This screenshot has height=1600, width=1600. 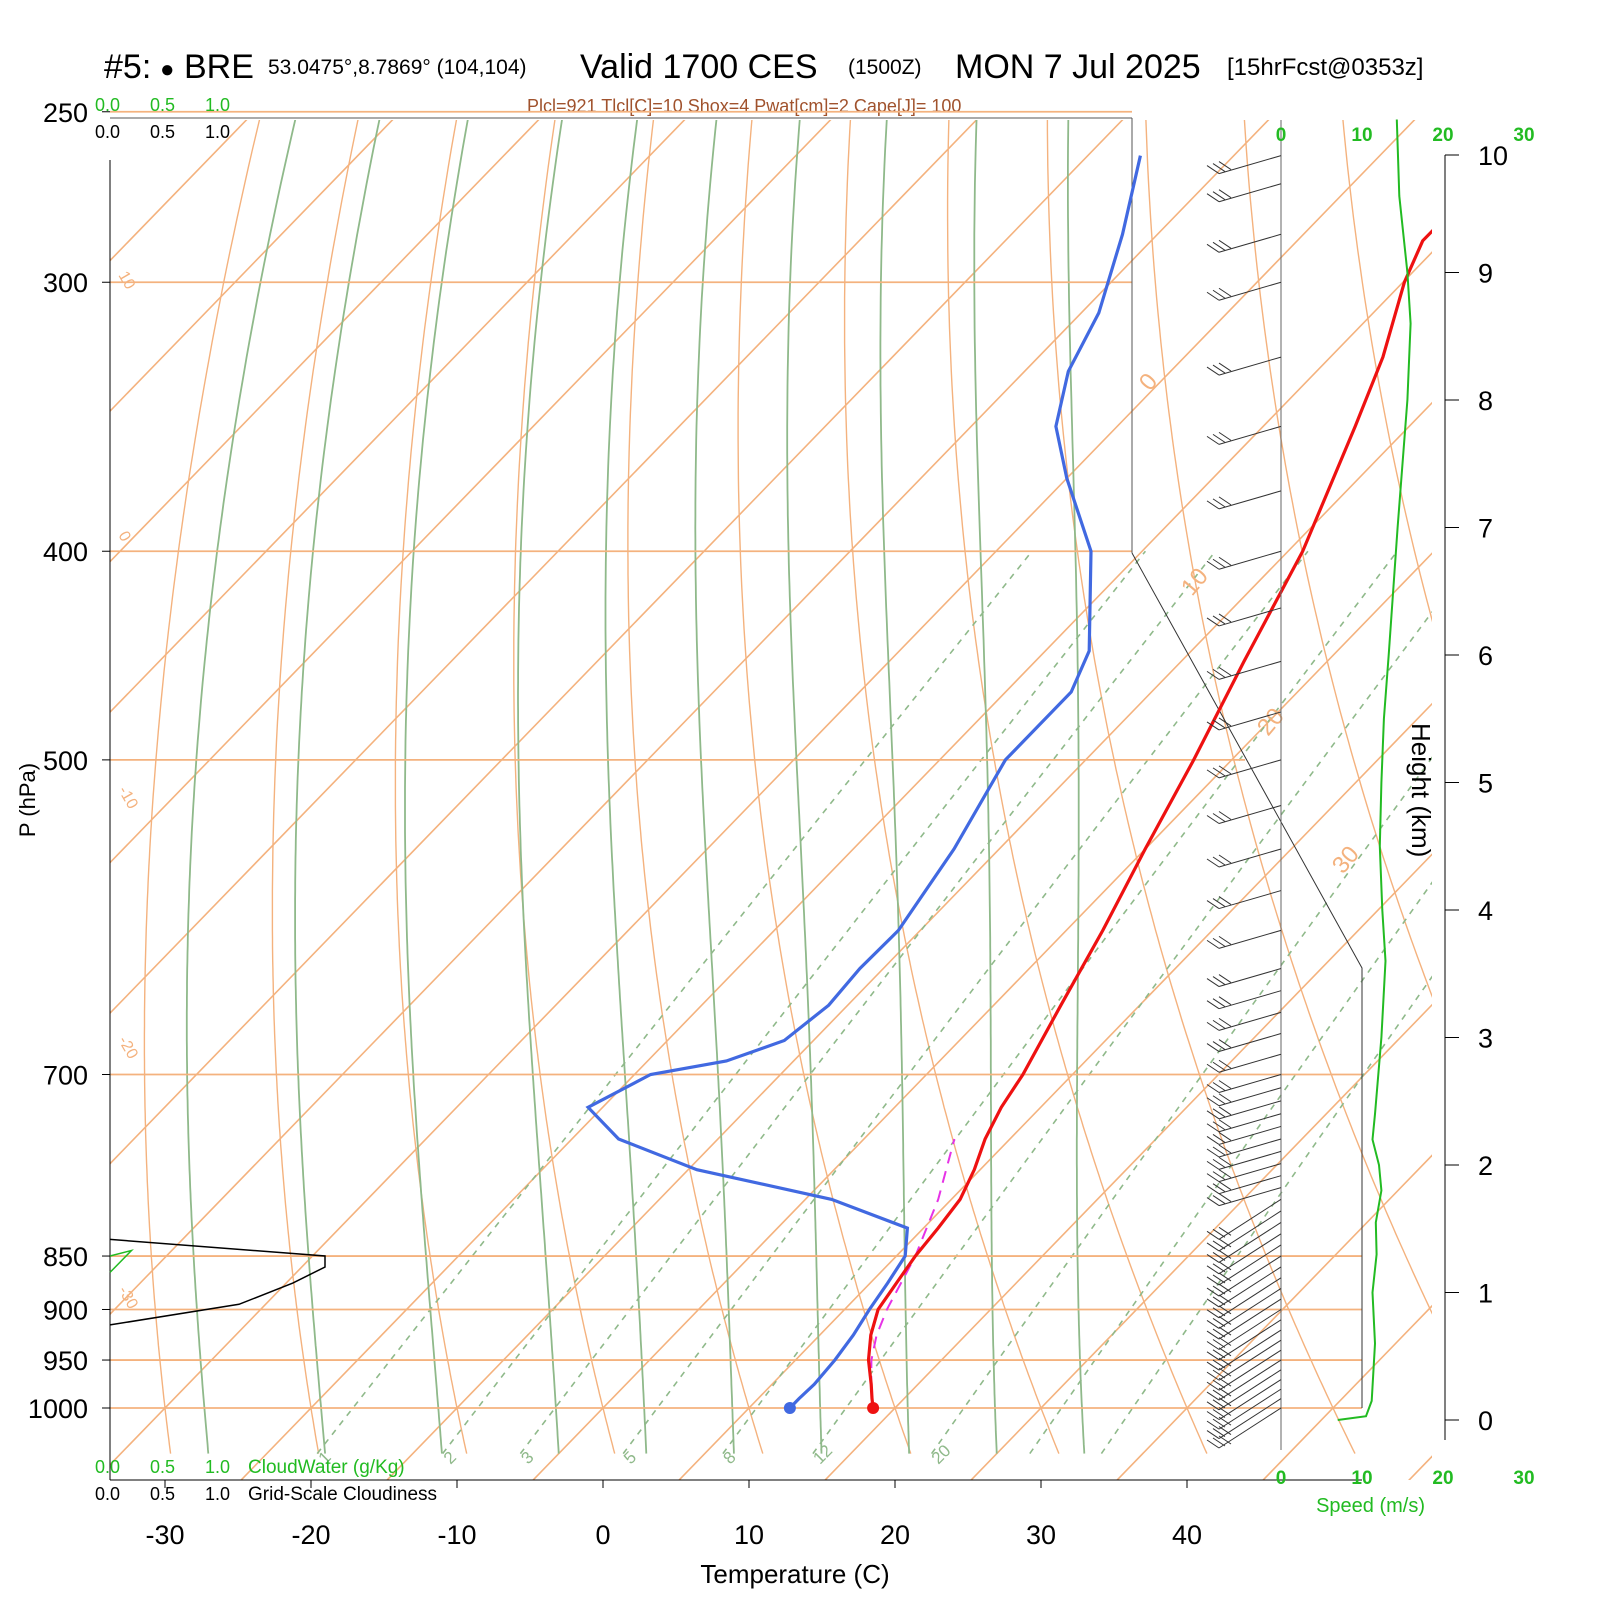 I want to click on height-tick-label: 5, so click(x=1485, y=784).